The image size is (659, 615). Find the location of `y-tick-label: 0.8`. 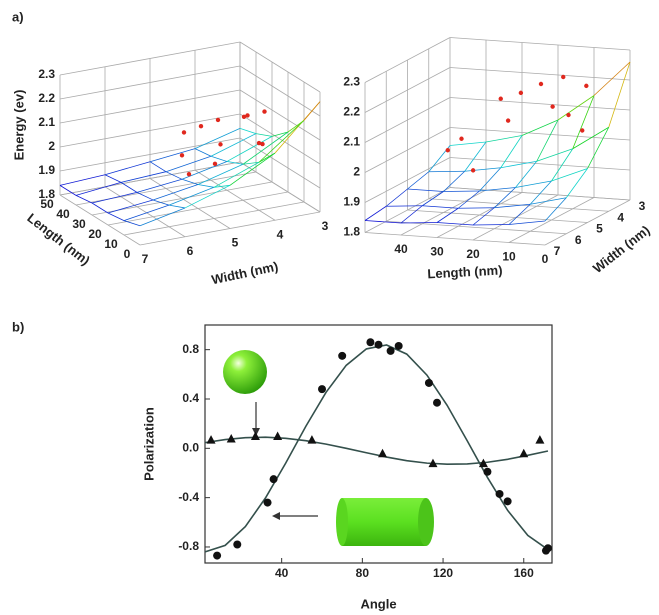

y-tick-label: 0.8 is located at coordinates (190, 349).